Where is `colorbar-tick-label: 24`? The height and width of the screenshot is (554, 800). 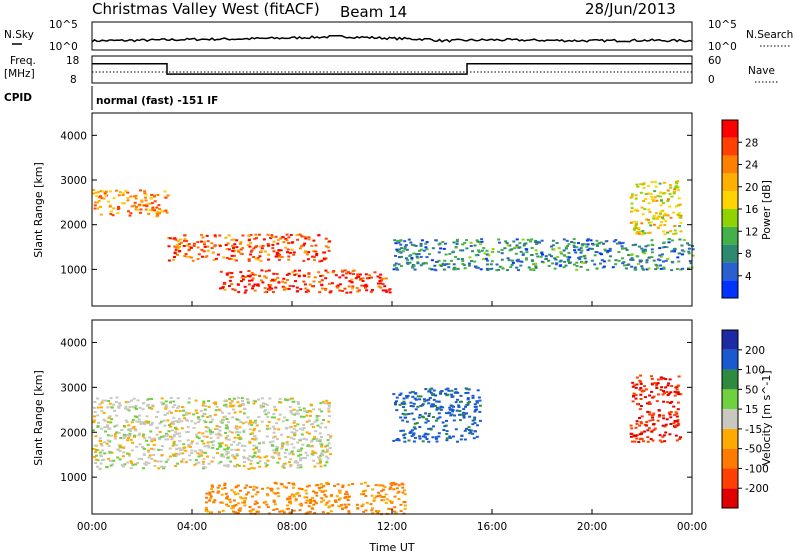 colorbar-tick-label: 24 is located at coordinates (752, 166).